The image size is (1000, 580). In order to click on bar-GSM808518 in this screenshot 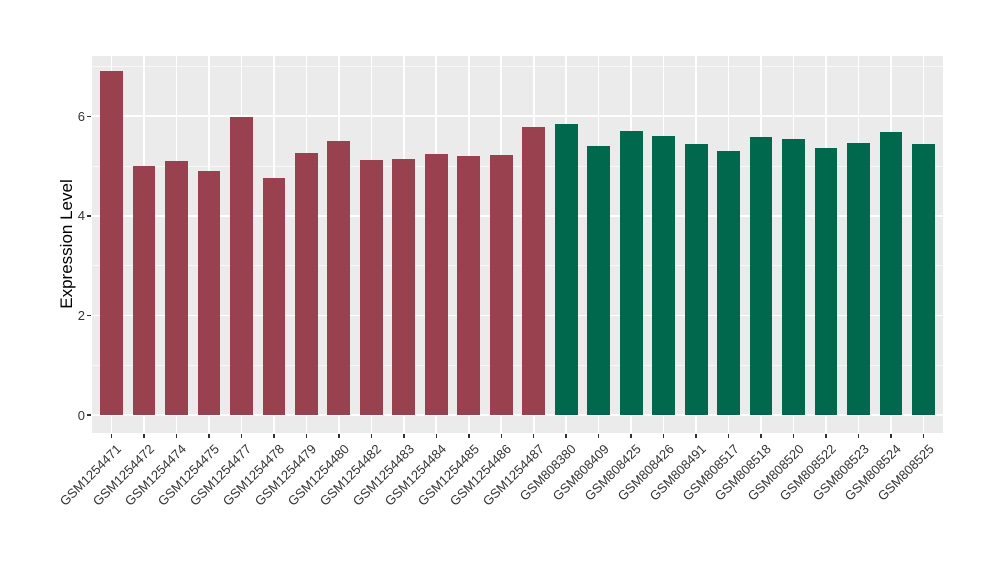, I will do `click(761, 276)`.